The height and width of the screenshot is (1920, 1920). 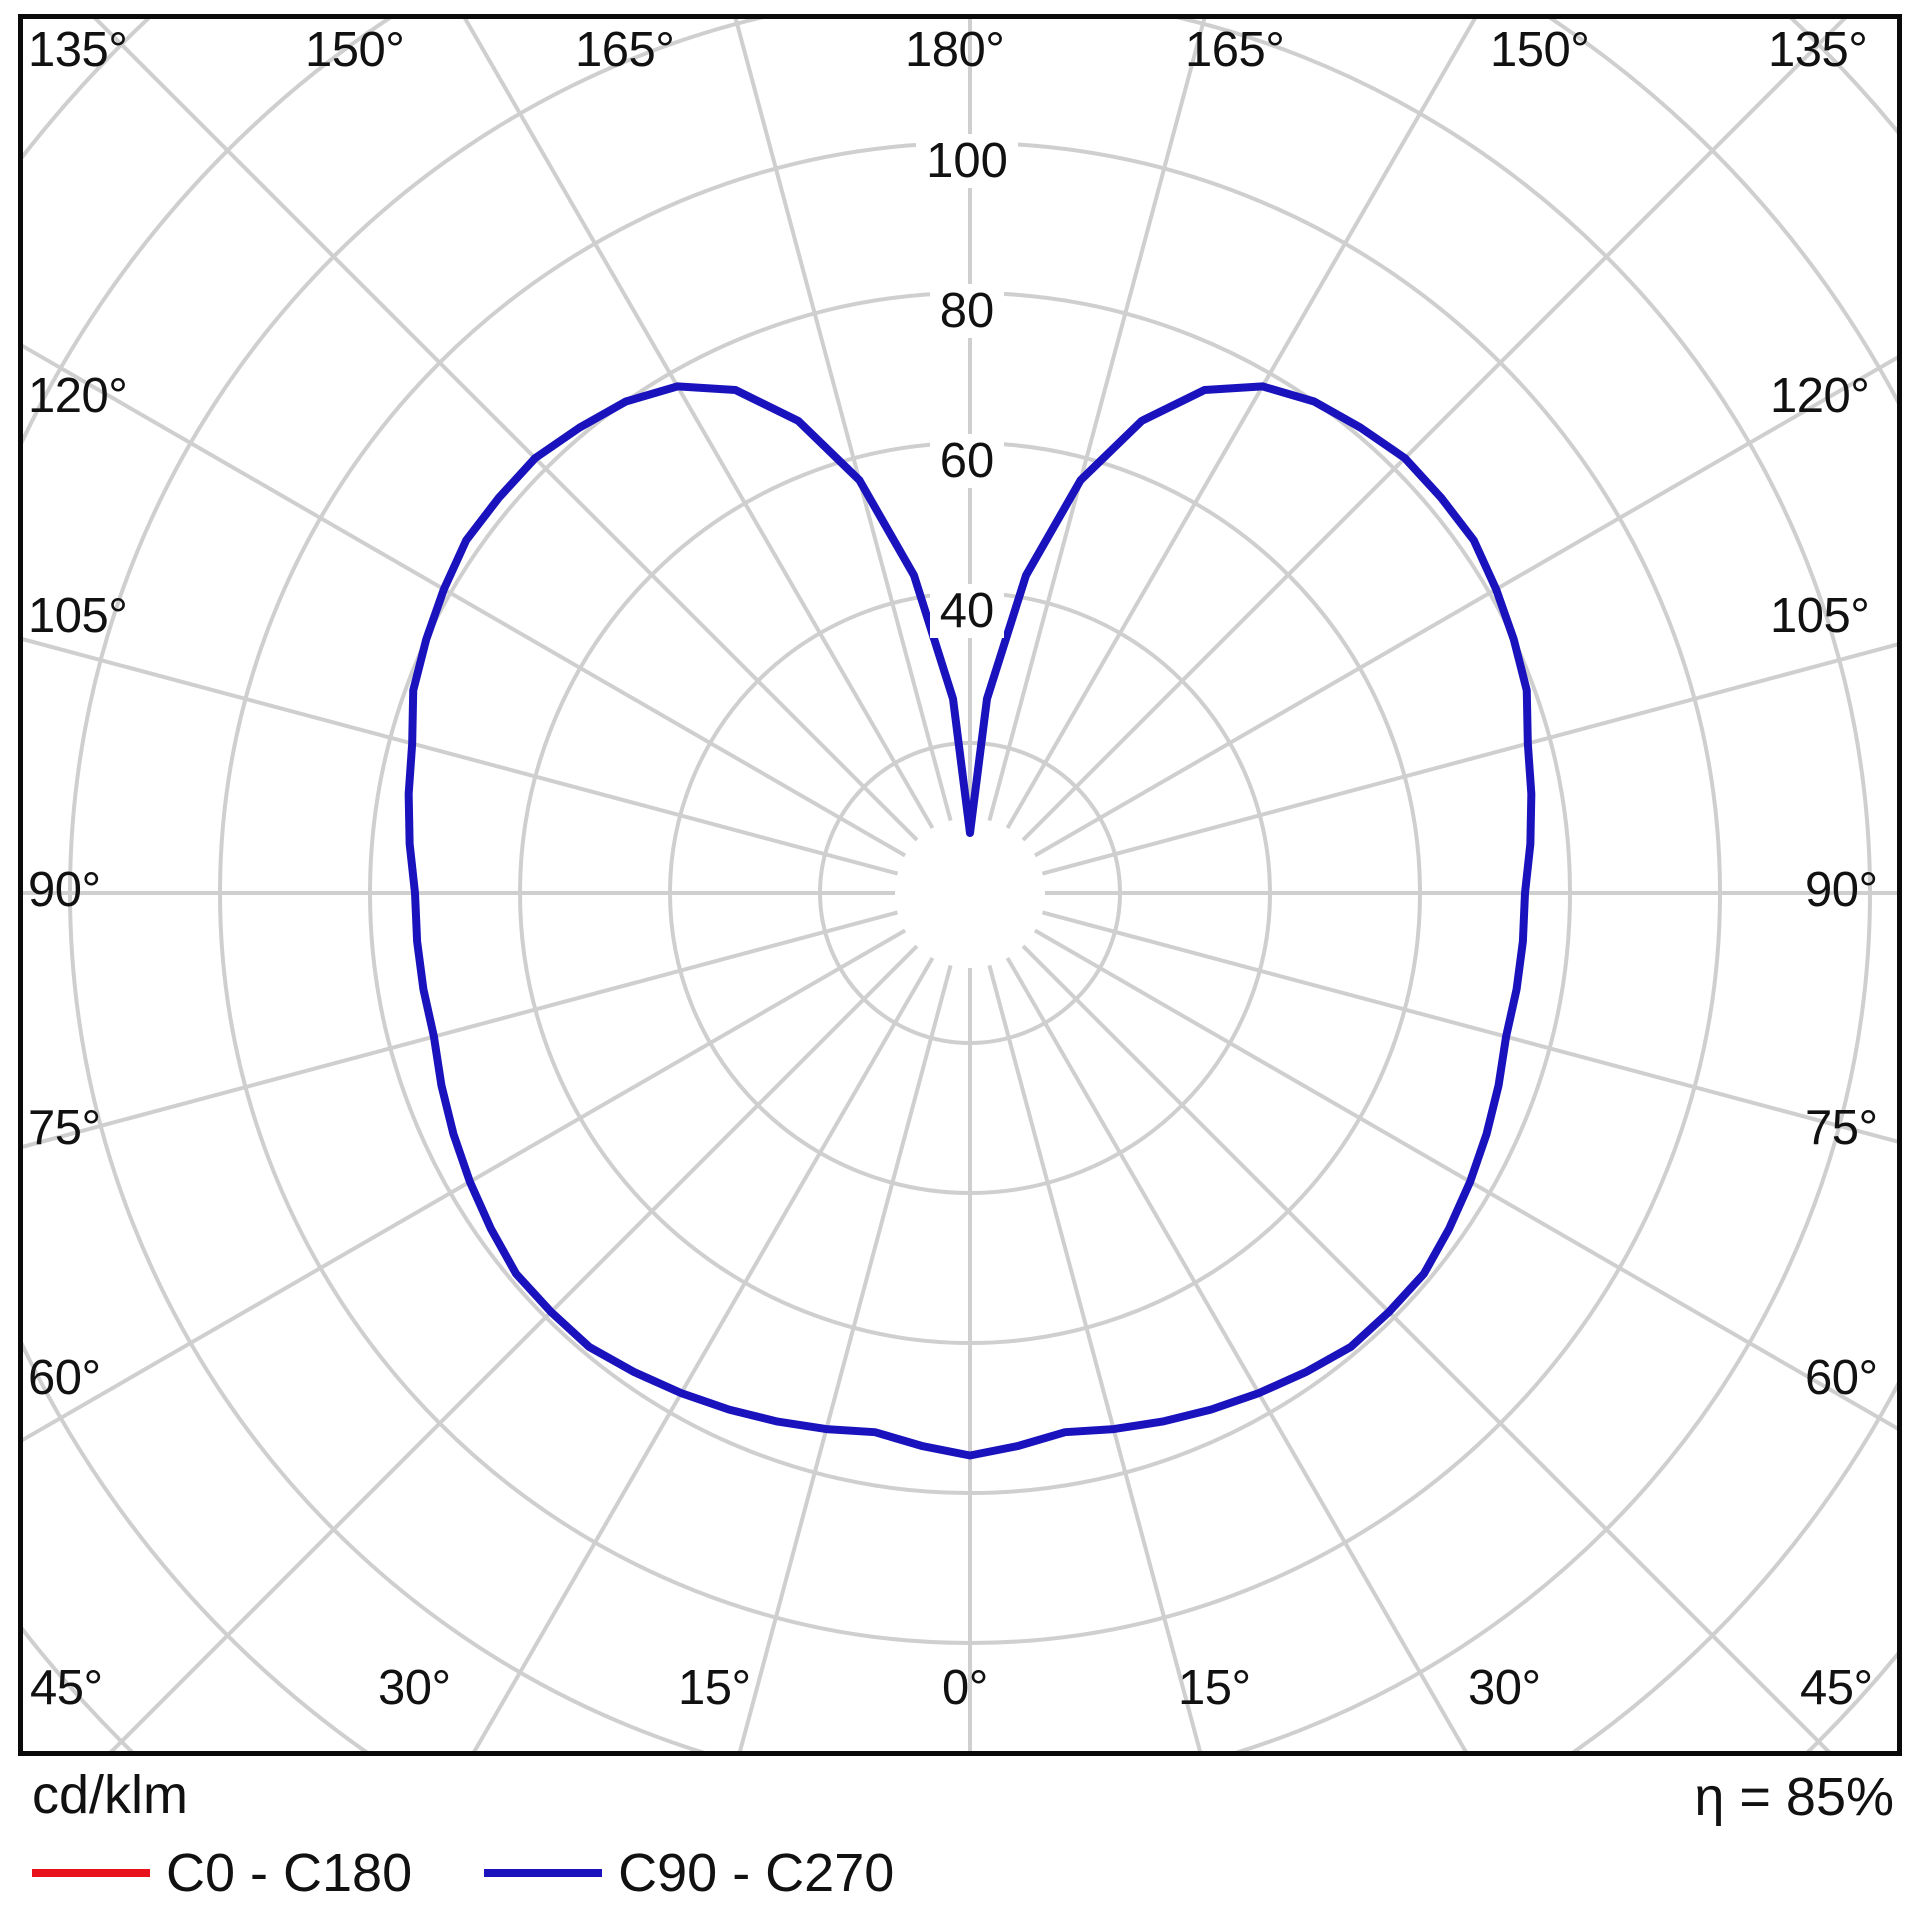 What do you see at coordinates (78, 616) in the screenshot?
I see `angle-label-left-1: 105°` at bounding box center [78, 616].